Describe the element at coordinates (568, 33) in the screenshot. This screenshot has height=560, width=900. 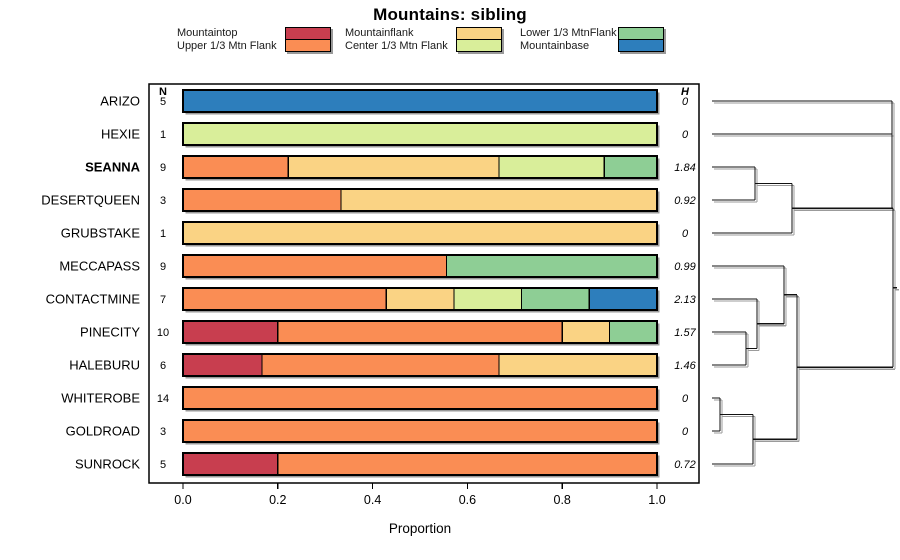
I see `legend-label: Lower 1/3 MtnFlank` at that location.